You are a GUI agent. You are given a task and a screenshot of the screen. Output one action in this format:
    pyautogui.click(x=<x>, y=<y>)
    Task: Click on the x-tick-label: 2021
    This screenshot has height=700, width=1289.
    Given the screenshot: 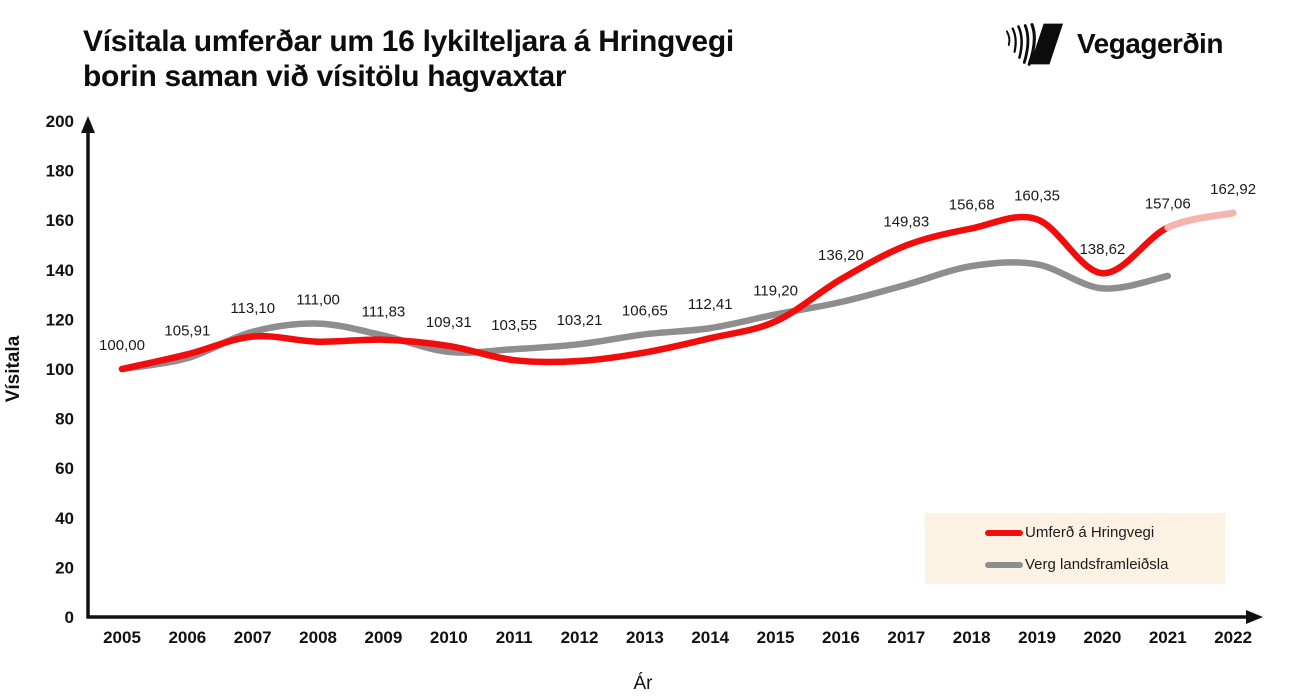 What is the action you would take?
    pyautogui.click(x=1168, y=637)
    